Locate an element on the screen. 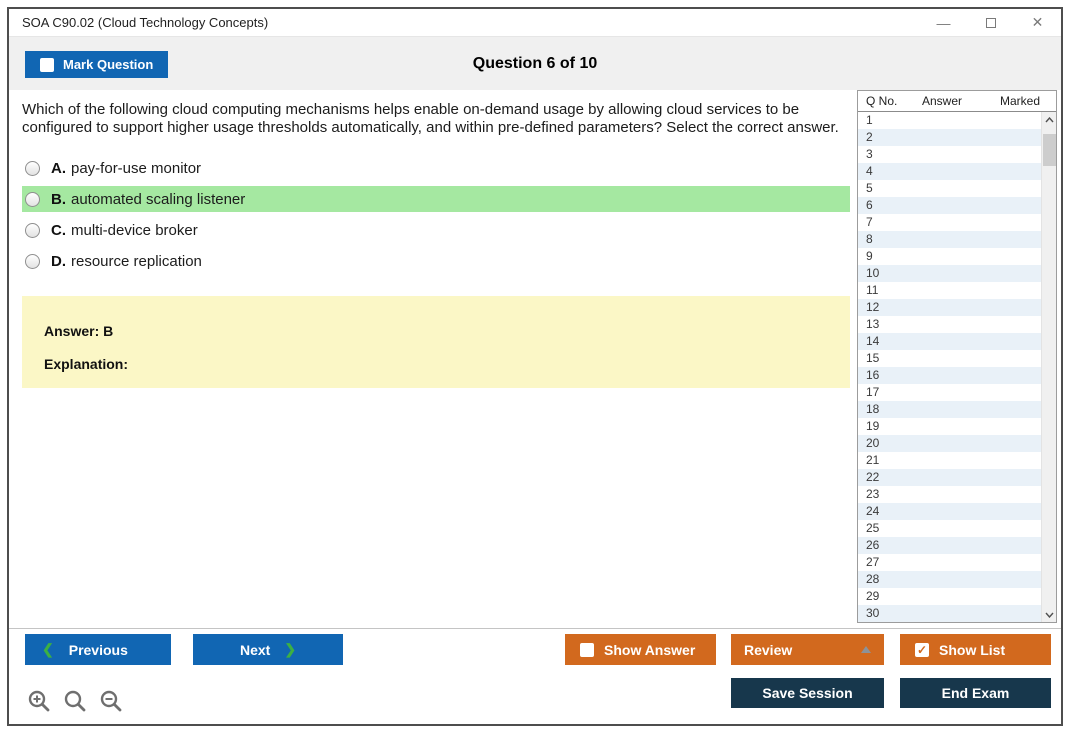 The image size is (1075, 735). answer-option-a: A. pay-for-use monitor is located at coordinates (436, 168).